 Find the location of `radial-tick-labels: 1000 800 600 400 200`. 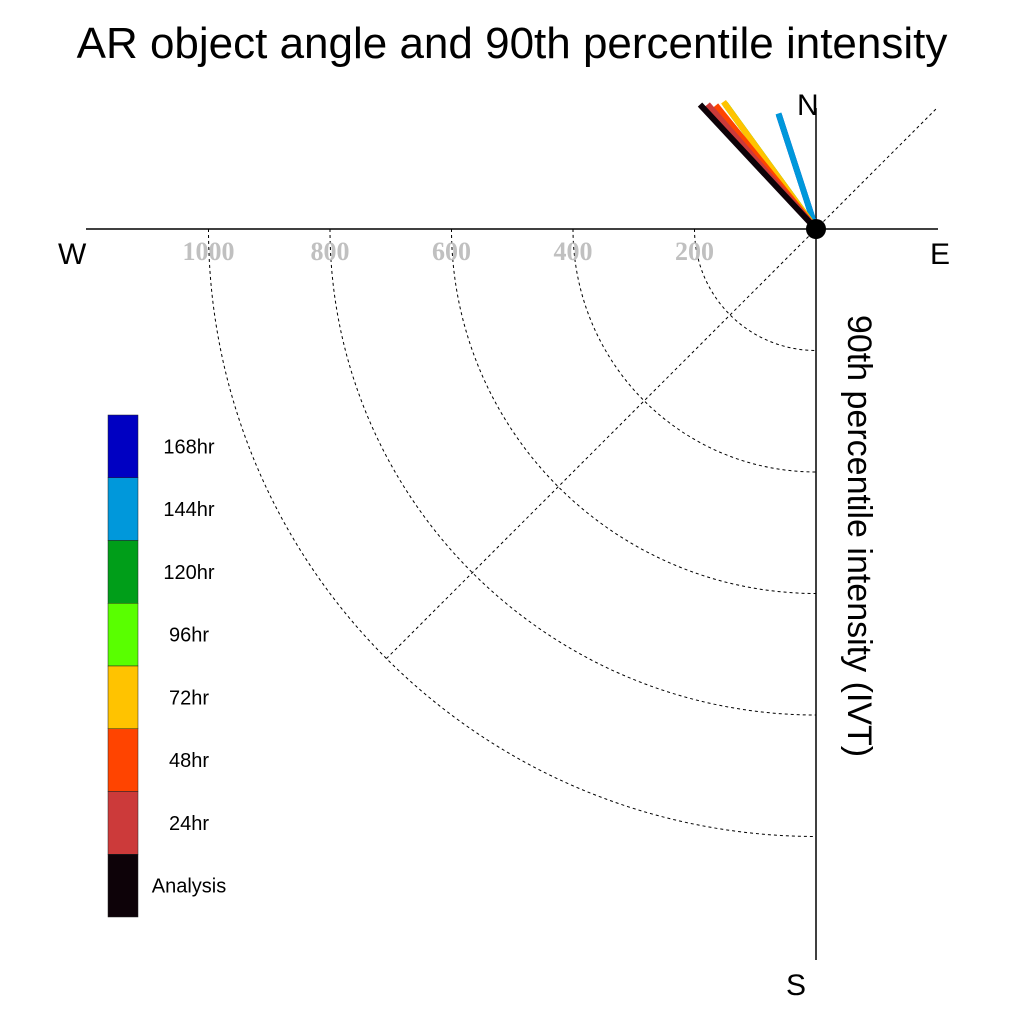

radial-tick-labels: 1000 800 600 400 200 is located at coordinates (449, 251).